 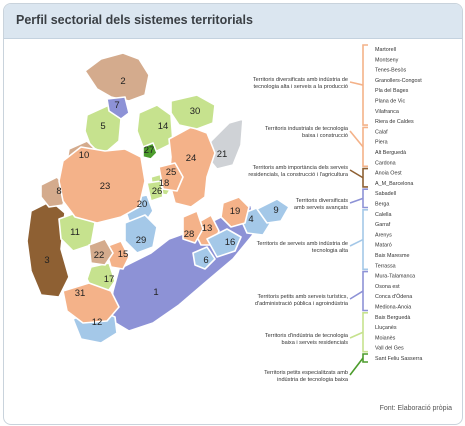 I want to click on region-label-12: 12, so click(x=97, y=322).